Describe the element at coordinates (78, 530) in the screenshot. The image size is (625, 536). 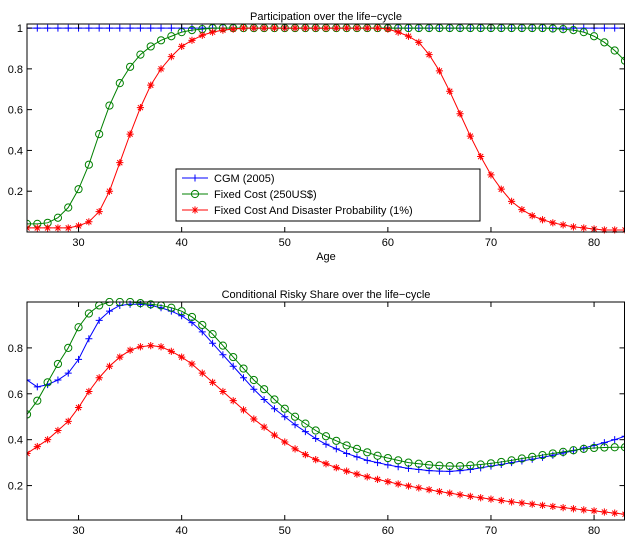
I see `x-tick-label: 30` at that location.